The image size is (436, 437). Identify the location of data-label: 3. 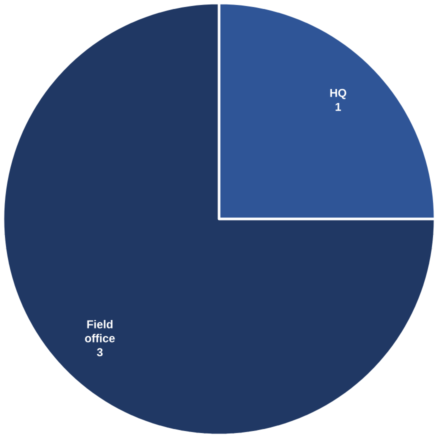
(99, 352).